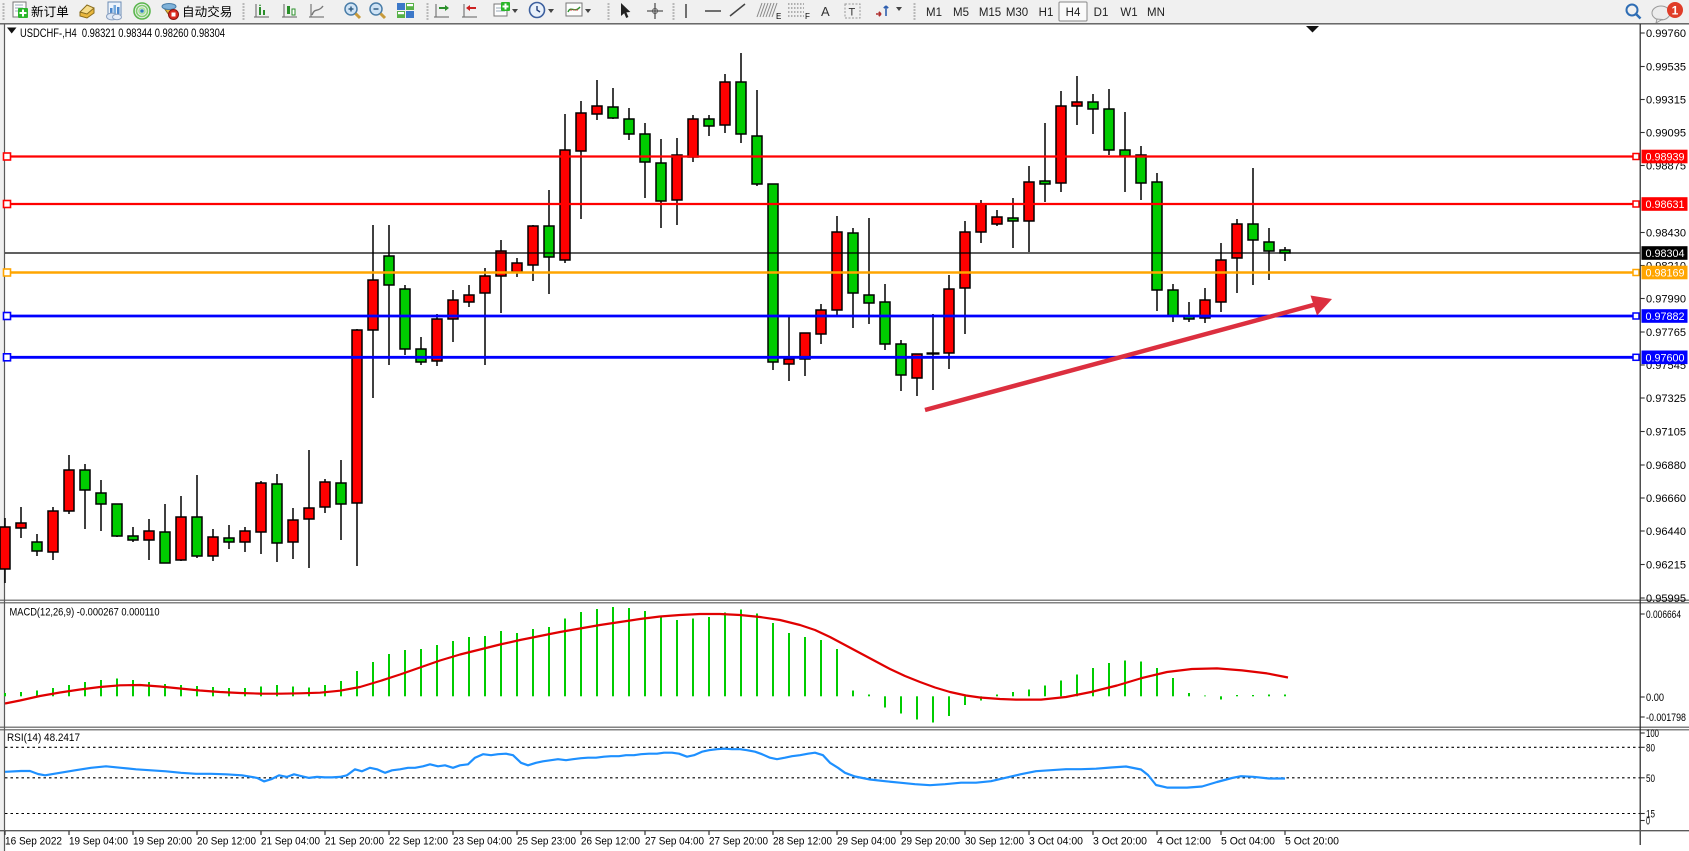  What do you see at coordinates (674, 842) in the screenshot?
I see `svg-text: 27 Sep 04:00` at bounding box center [674, 842].